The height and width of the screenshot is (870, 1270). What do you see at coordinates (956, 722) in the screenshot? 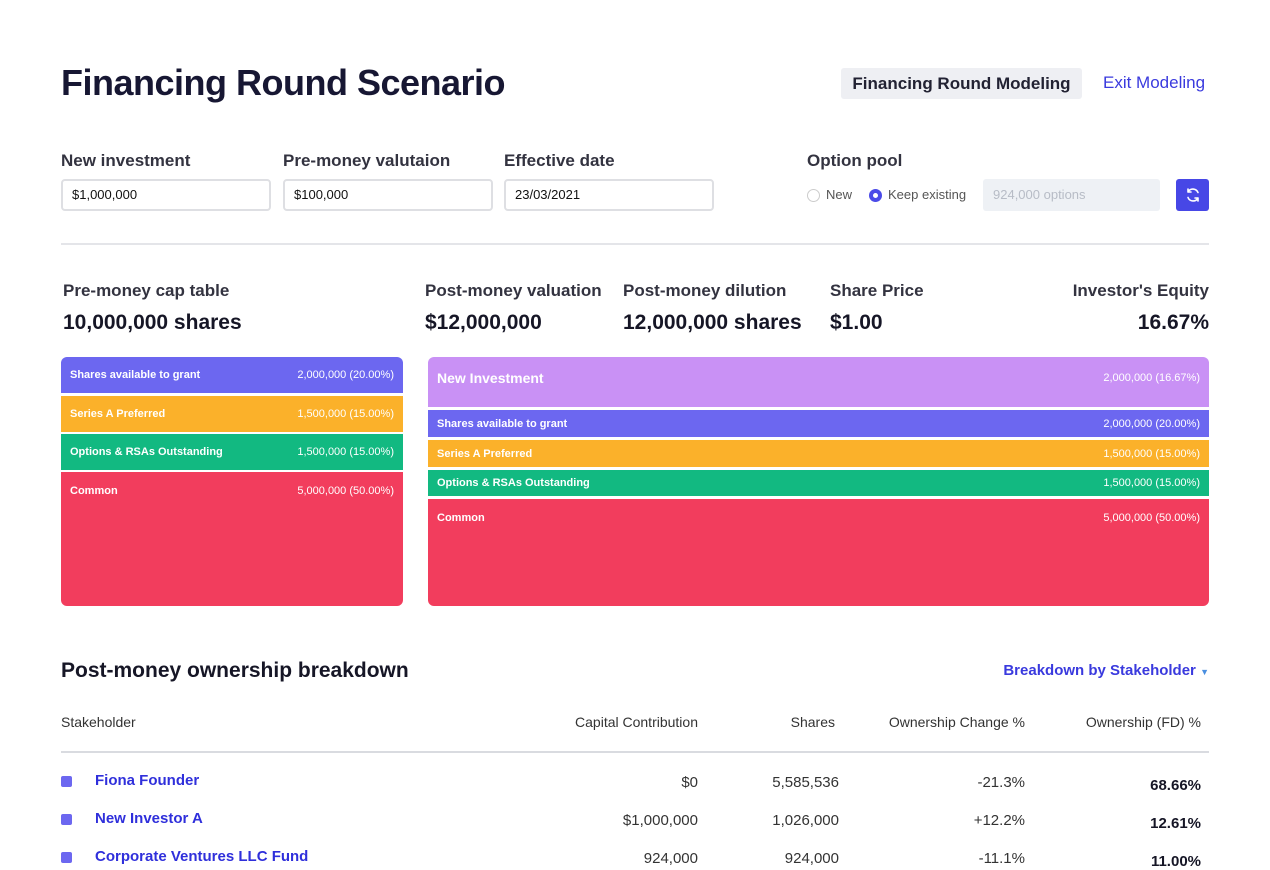
I see `column-header: Ownership Change %` at bounding box center [956, 722].